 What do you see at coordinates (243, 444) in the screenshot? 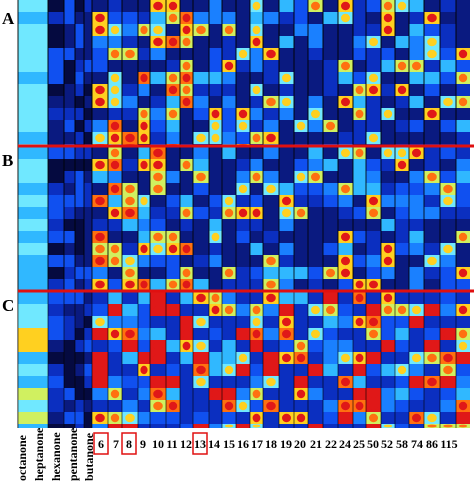
I see `column-label: 16` at bounding box center [243, 444].